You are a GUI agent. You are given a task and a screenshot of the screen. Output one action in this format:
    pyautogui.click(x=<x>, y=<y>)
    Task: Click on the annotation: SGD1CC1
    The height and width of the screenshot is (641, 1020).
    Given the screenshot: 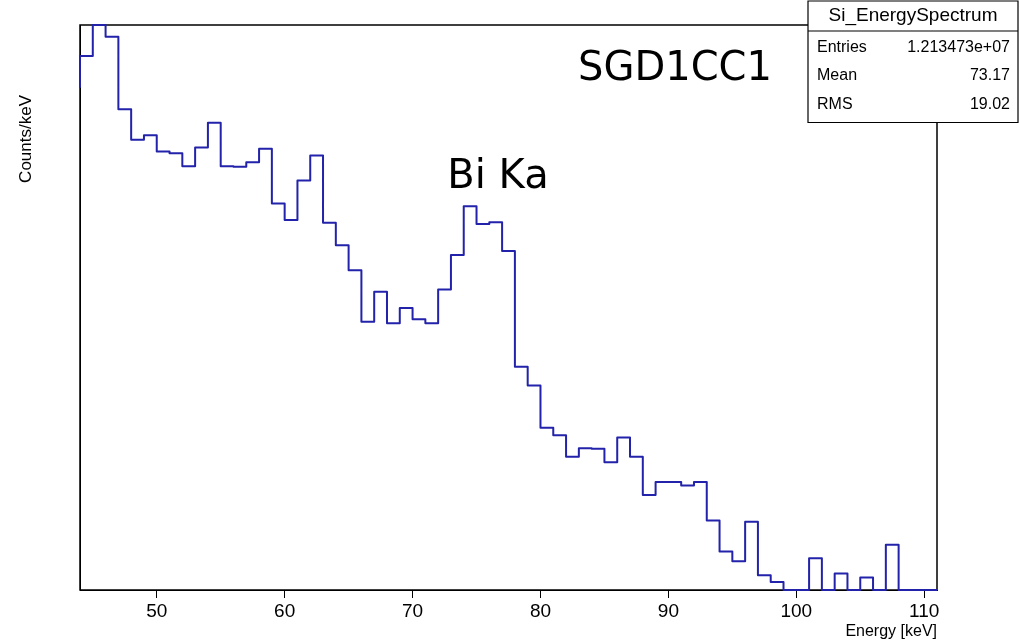 What is the action you would take?
    pyautogui.click(x=675, y=66)
    